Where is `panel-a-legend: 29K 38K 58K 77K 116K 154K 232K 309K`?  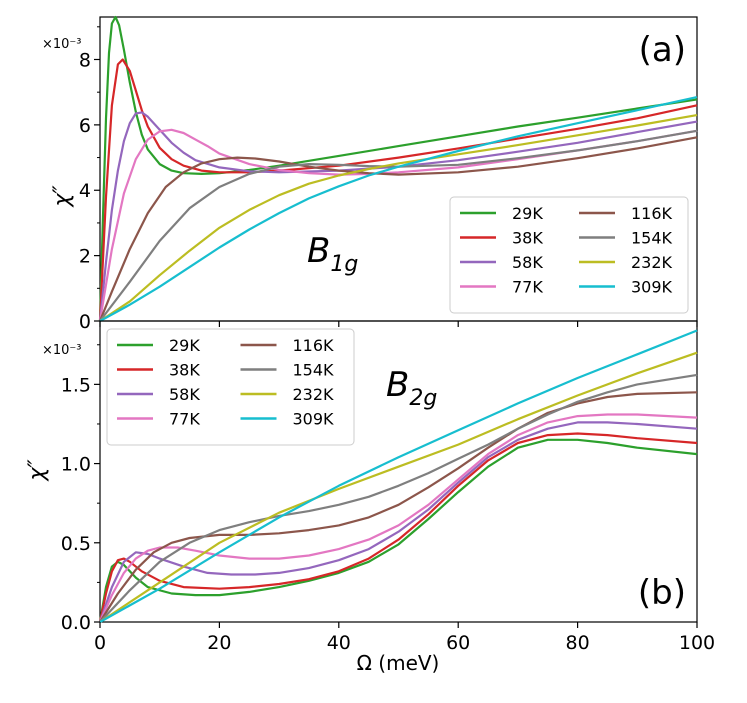 panel-a-legend: 29K 38K 58K 77K 116K 154K 232K 309K is located at coordinates (569, 255).